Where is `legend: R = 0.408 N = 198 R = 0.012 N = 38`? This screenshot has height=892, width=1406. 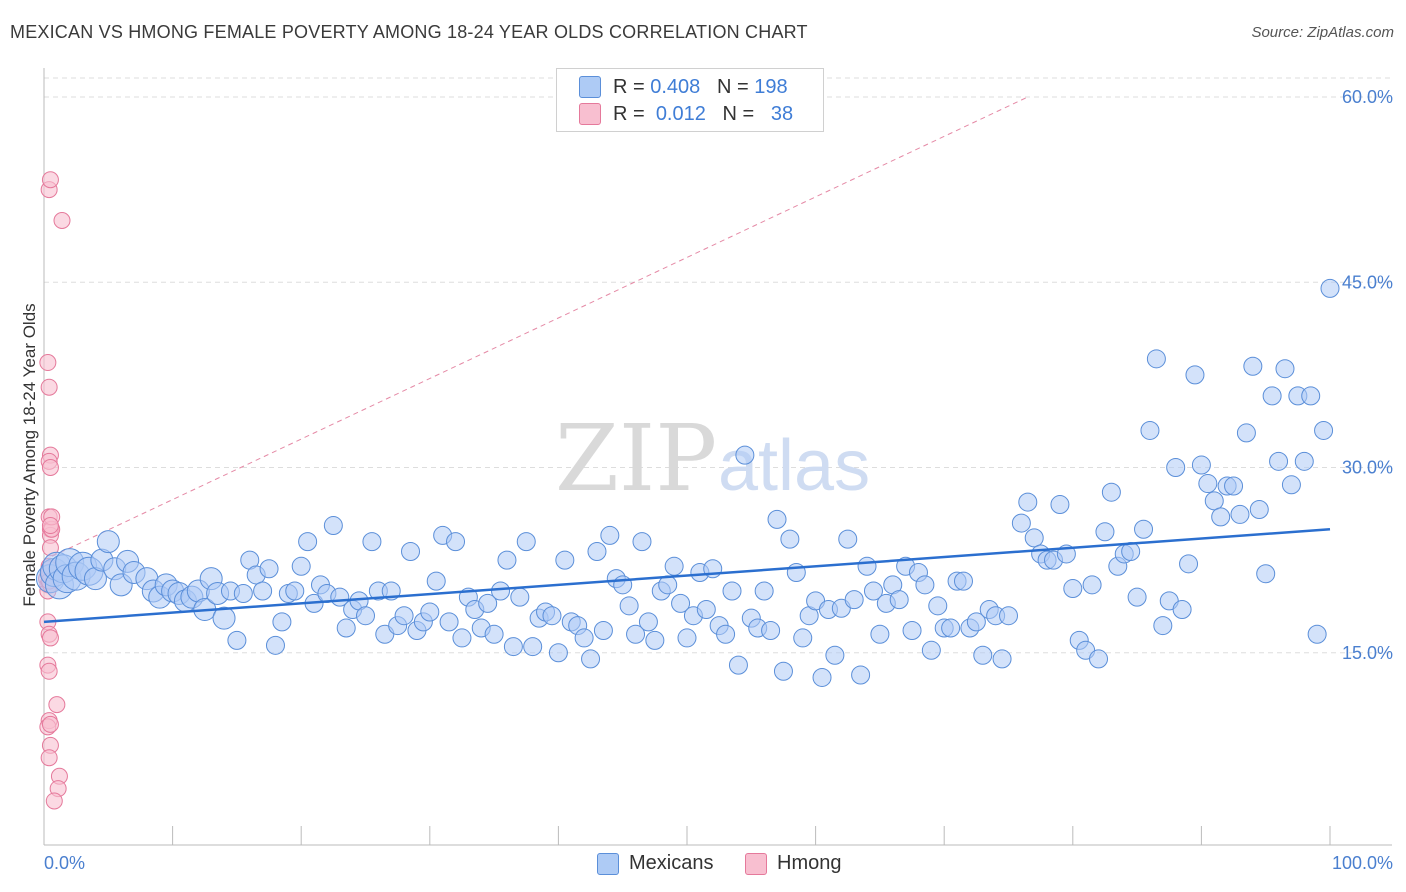
legend: R = 0.408 N = 198 R = 0.012 N = 38 is located at coordinates (690, 100).